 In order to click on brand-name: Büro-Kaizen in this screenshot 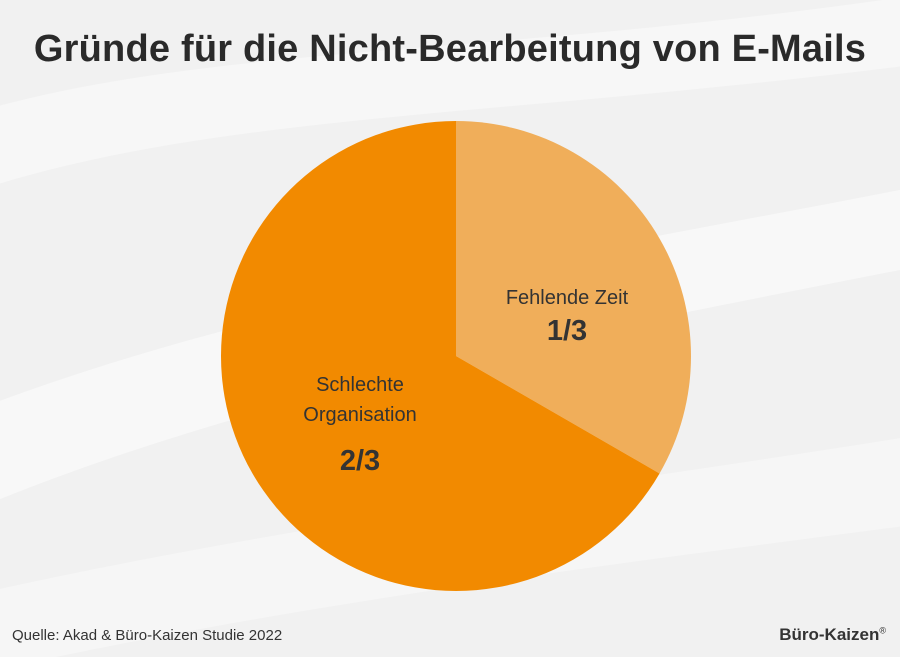, I will do `click(829, 634)`.